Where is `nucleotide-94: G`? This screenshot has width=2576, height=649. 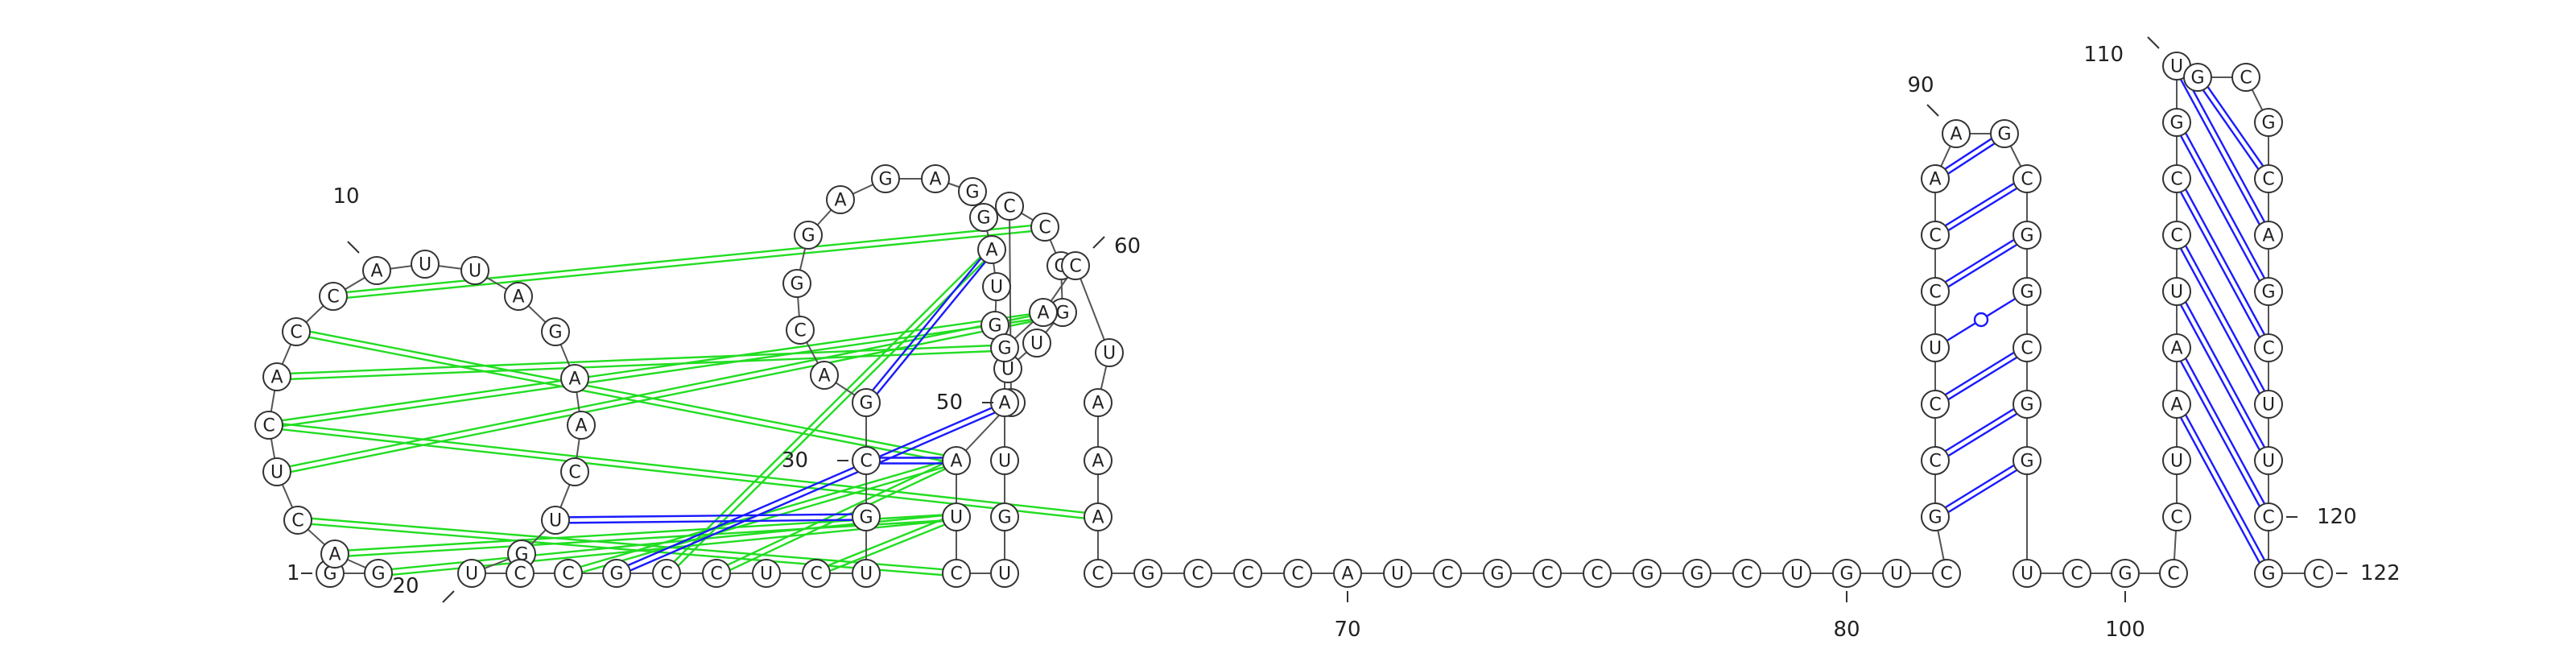 nucleotide-94: G is located at coordinates (2027, 291).